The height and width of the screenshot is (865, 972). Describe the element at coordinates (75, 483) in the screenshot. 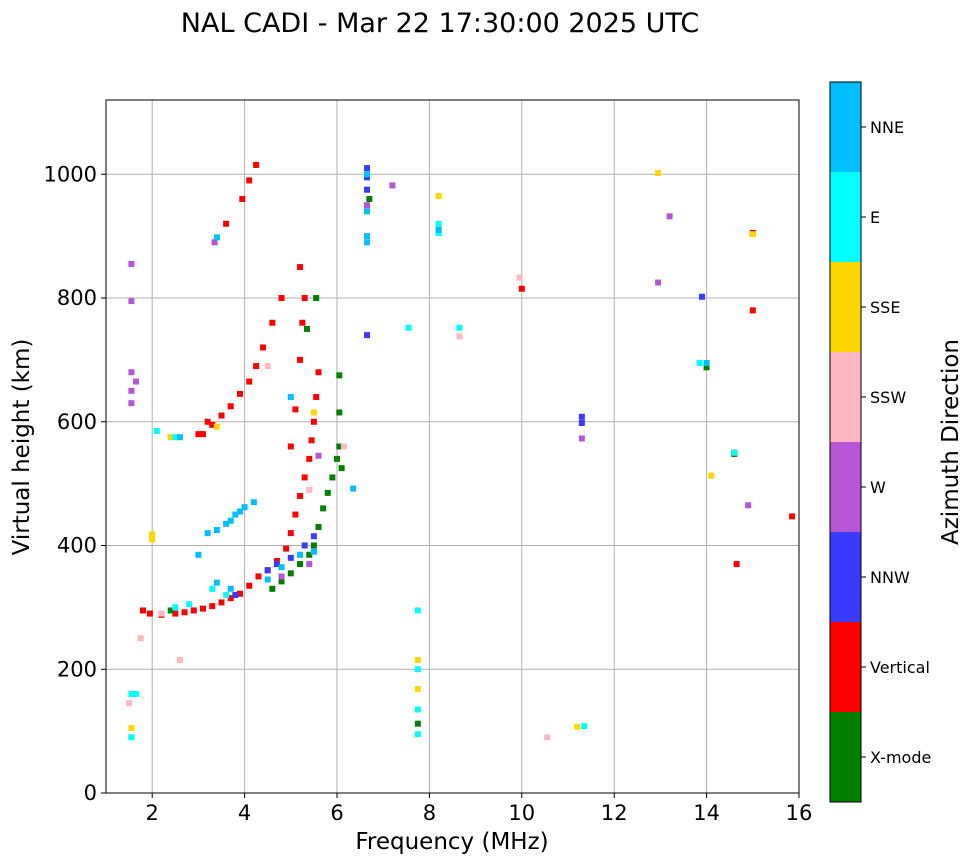

I see `y-axis-ticks: 0 200 400 600 800 1000` at that location.